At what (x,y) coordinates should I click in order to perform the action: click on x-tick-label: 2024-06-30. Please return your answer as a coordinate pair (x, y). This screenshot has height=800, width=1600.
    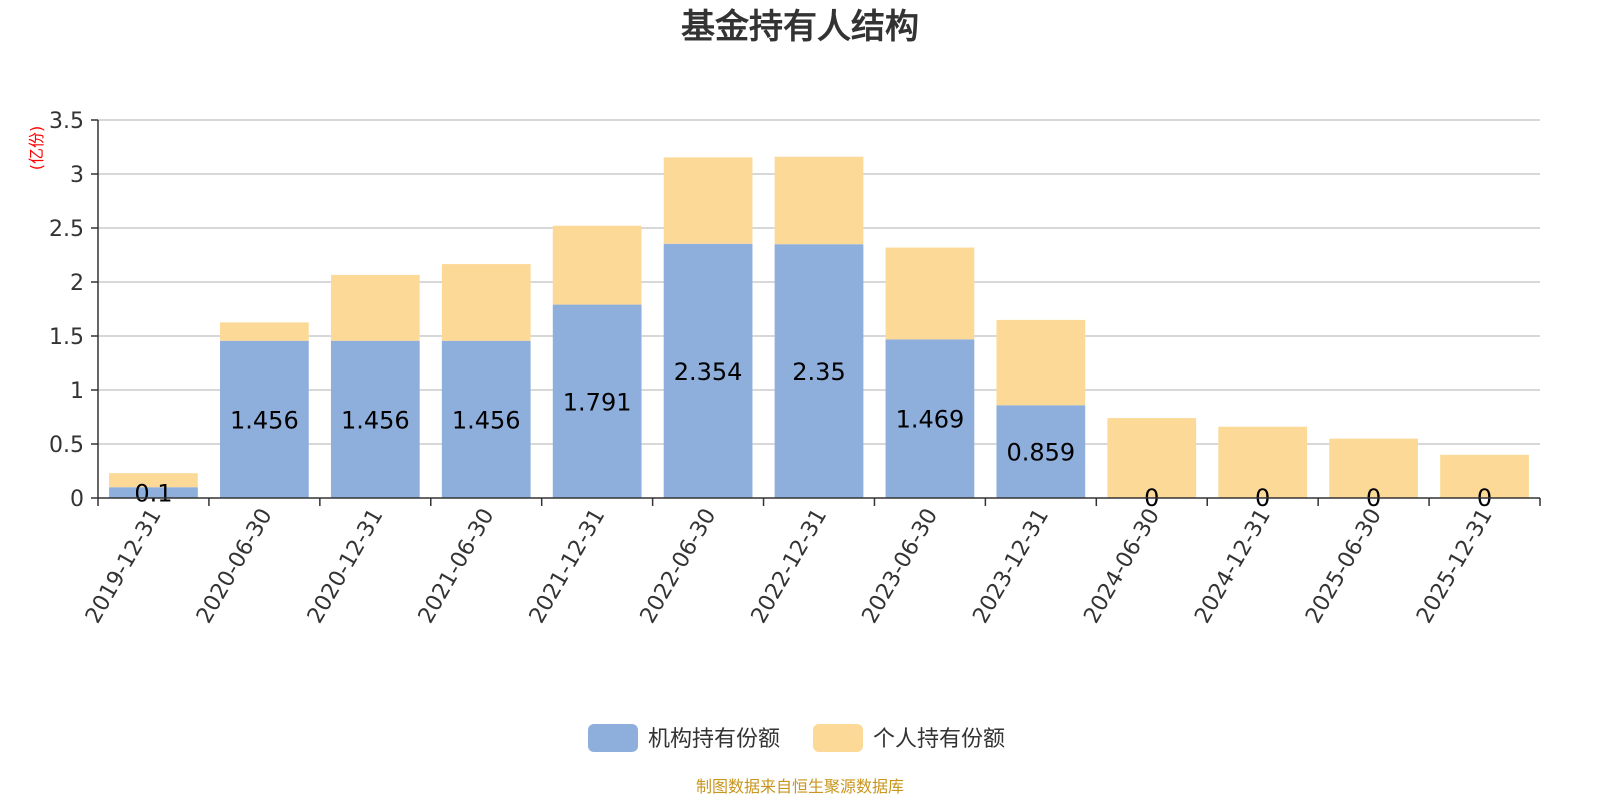
    Looking at the image, I should click on (1122, 566).